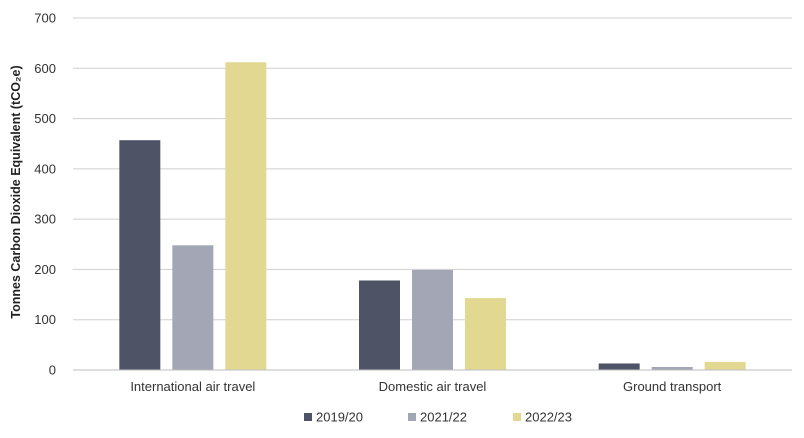 The image size is (804, 438). I want to click on bar-2022-23-ground-transport, so click(725, 365).